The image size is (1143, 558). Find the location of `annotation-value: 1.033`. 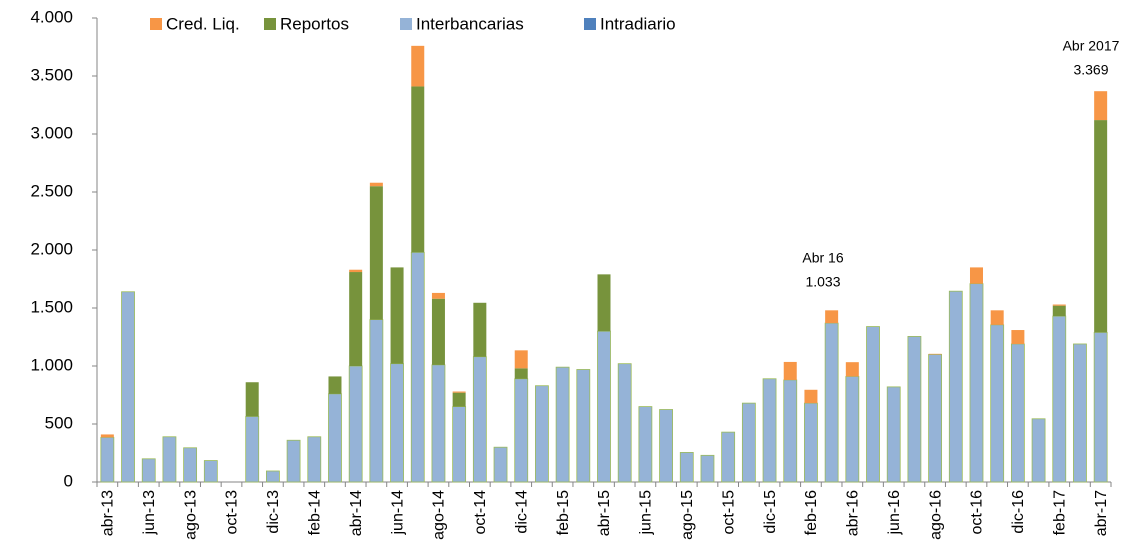

annotation-value: 1.033 is located at coordinates (822, 282).